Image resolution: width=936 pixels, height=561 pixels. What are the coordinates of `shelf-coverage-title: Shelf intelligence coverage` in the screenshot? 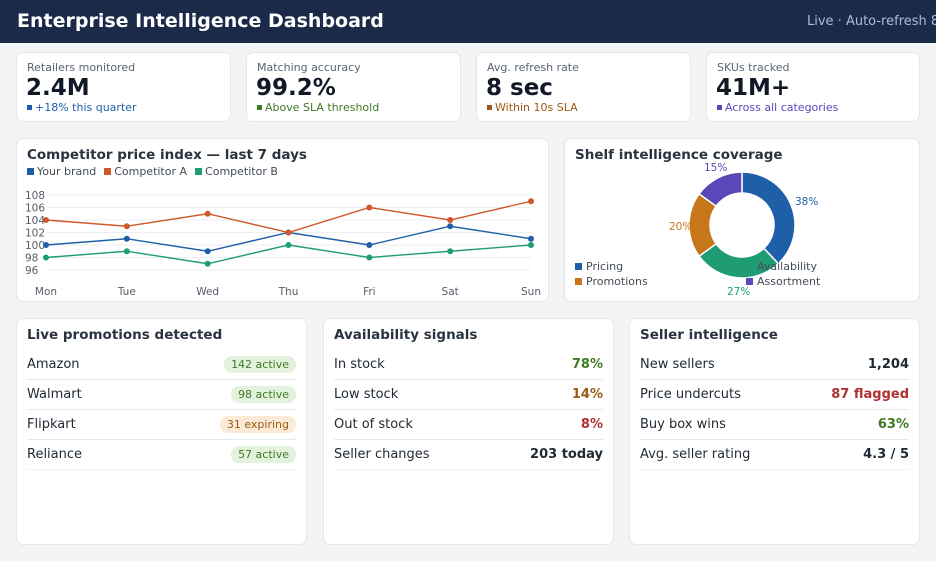 It's located at (679, 155).